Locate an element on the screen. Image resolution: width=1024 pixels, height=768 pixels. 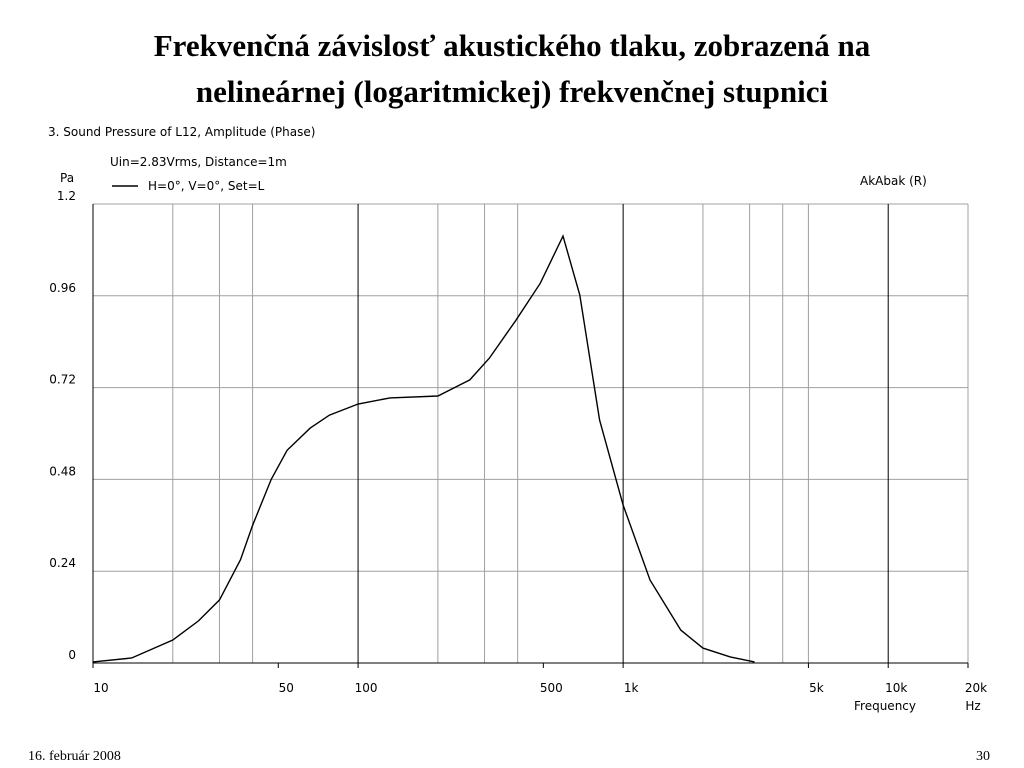
x-tick-label: 10k is located at coordinates (896, 688).